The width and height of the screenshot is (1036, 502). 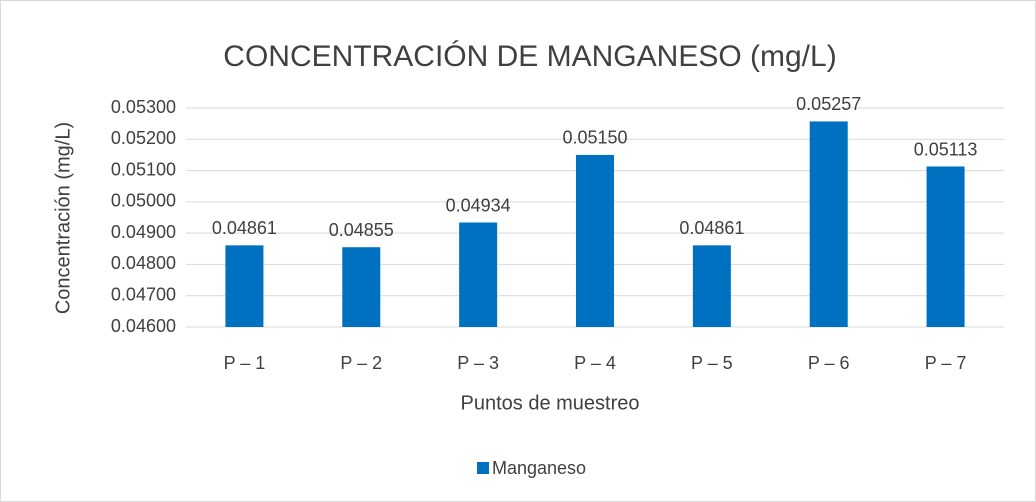 What do you see at coordinates (828, 104) in the screenshot?
I see `data-label: 0.05257` at bounding box center [828, 104].